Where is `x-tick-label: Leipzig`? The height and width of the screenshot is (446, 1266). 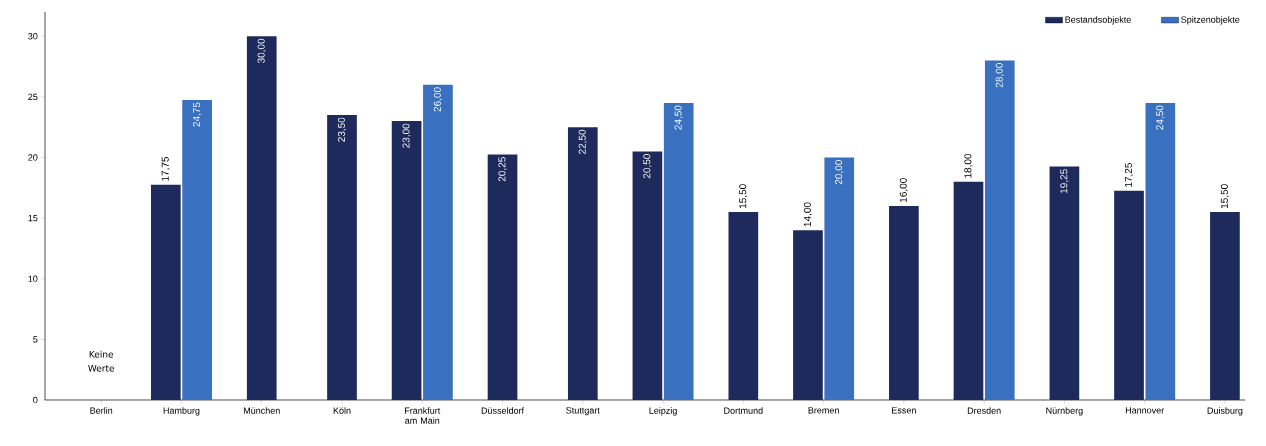
x-tick-label: Leipzig is located at coordinates (663, 411).